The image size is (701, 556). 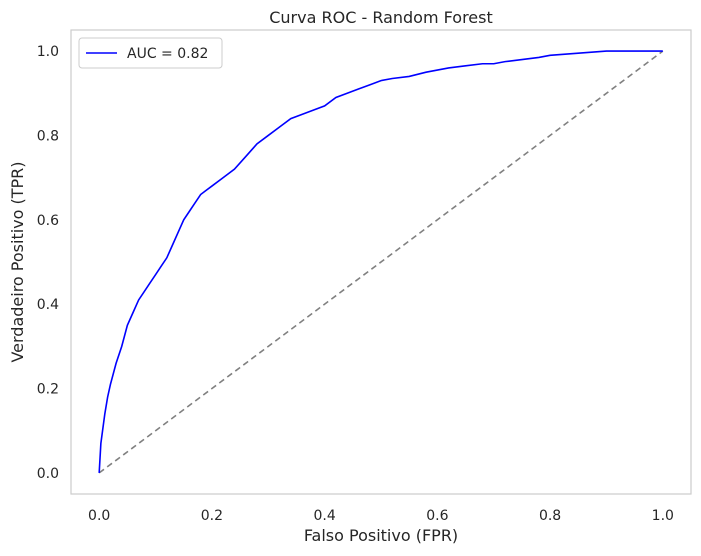 What do you see at coordinates (48, 263) in the screenshot?
I see `y-tick-labels: 0.0 0.2 0.4 0.6 0.8 1.0` at bounding box center [48, 263].